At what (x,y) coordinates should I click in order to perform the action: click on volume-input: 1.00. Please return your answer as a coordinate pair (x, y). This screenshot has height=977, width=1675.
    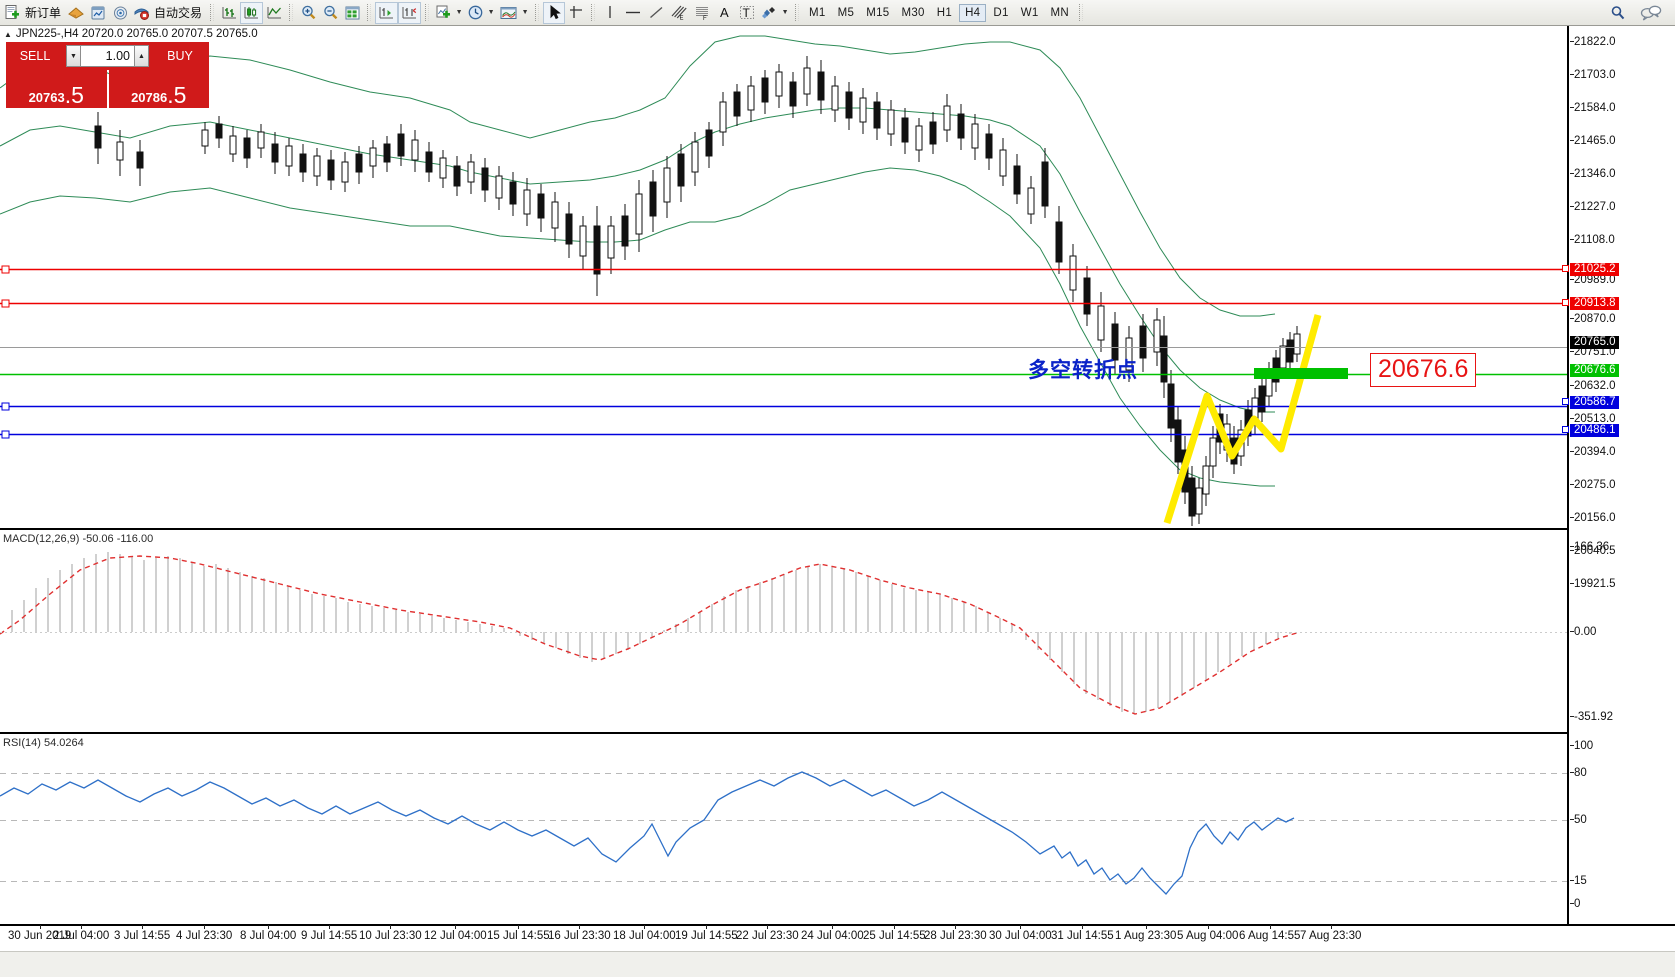
    Looking at the image, I should click on (107, 56).